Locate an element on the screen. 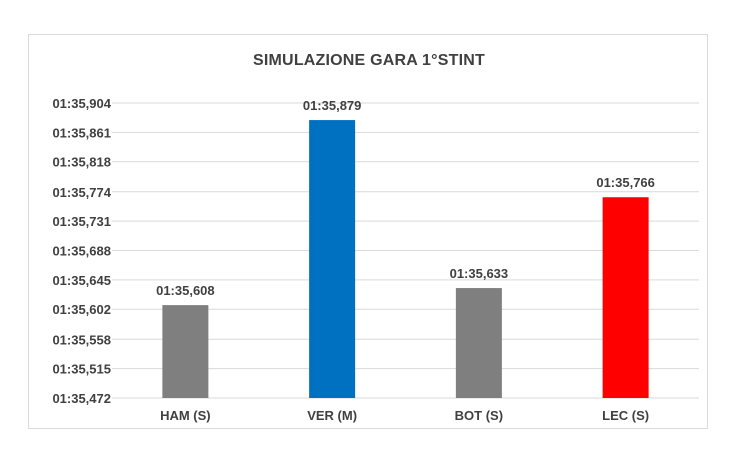  y-tick-label: 01:35,515 is located at coordinates (81, 369).